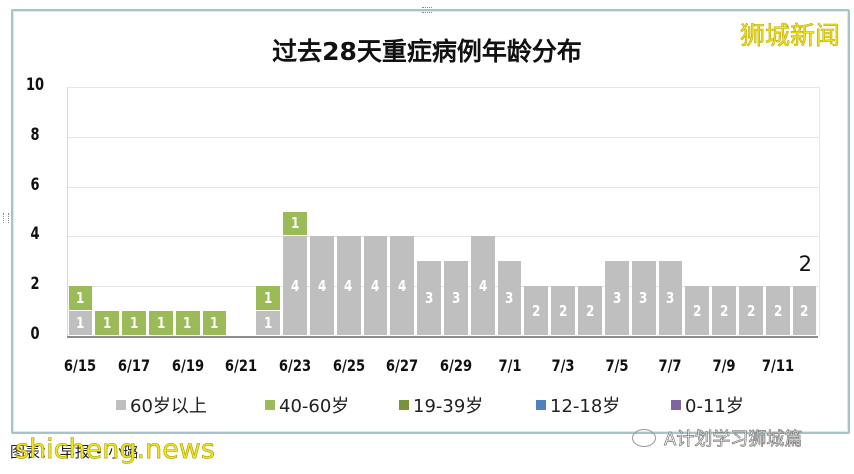  What do you see at coordinates (35, 334) in the screenshot?
I see `y-tick-label: 0` at bounding box center [35, 334].